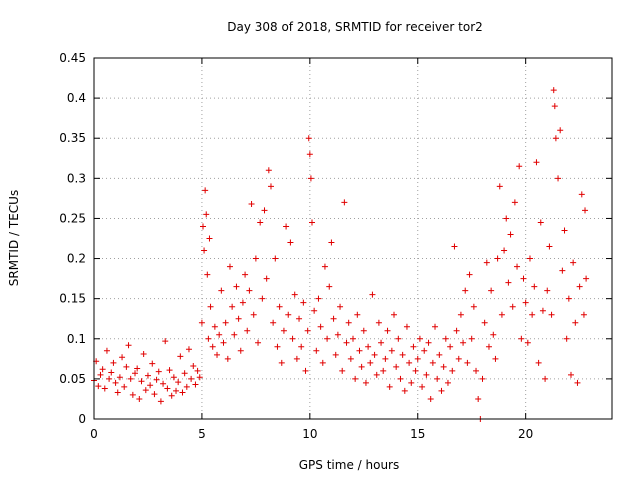  What do you see at coordinates (76, 339) in the screenshot?
I see `y-tick-label: 0.1` at bounding box center [76, 339].